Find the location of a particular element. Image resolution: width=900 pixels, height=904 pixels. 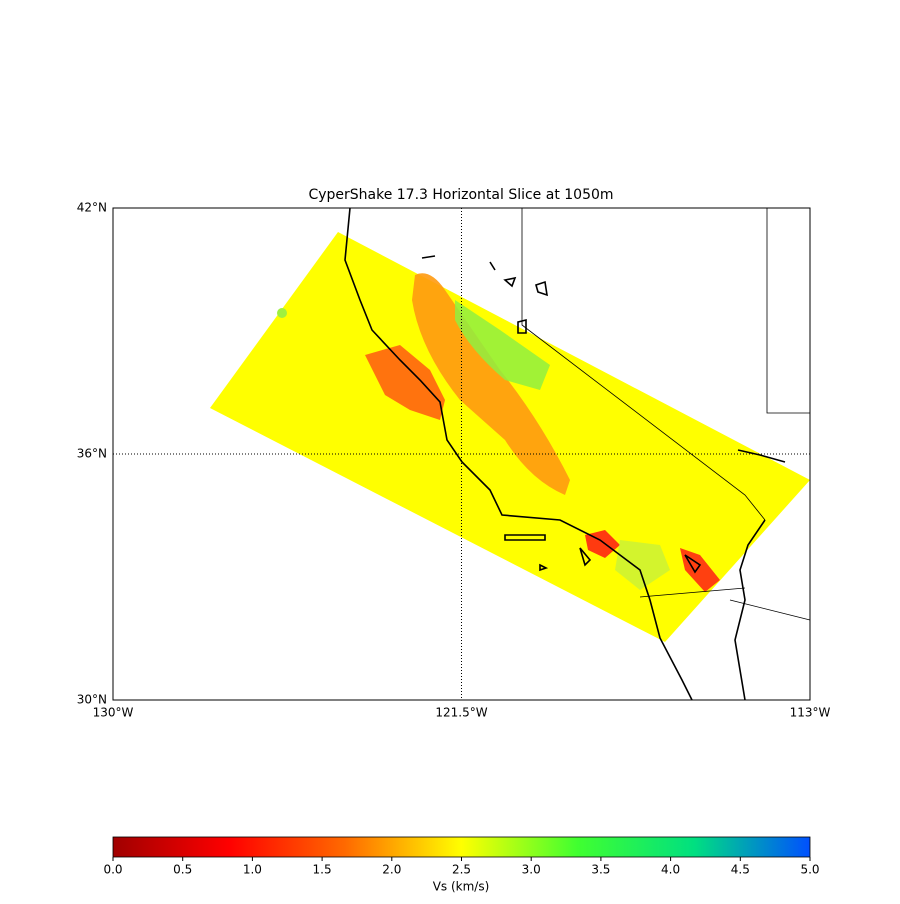

colorbar-tick-label: 4.5 is located at coordinates (740, 870).